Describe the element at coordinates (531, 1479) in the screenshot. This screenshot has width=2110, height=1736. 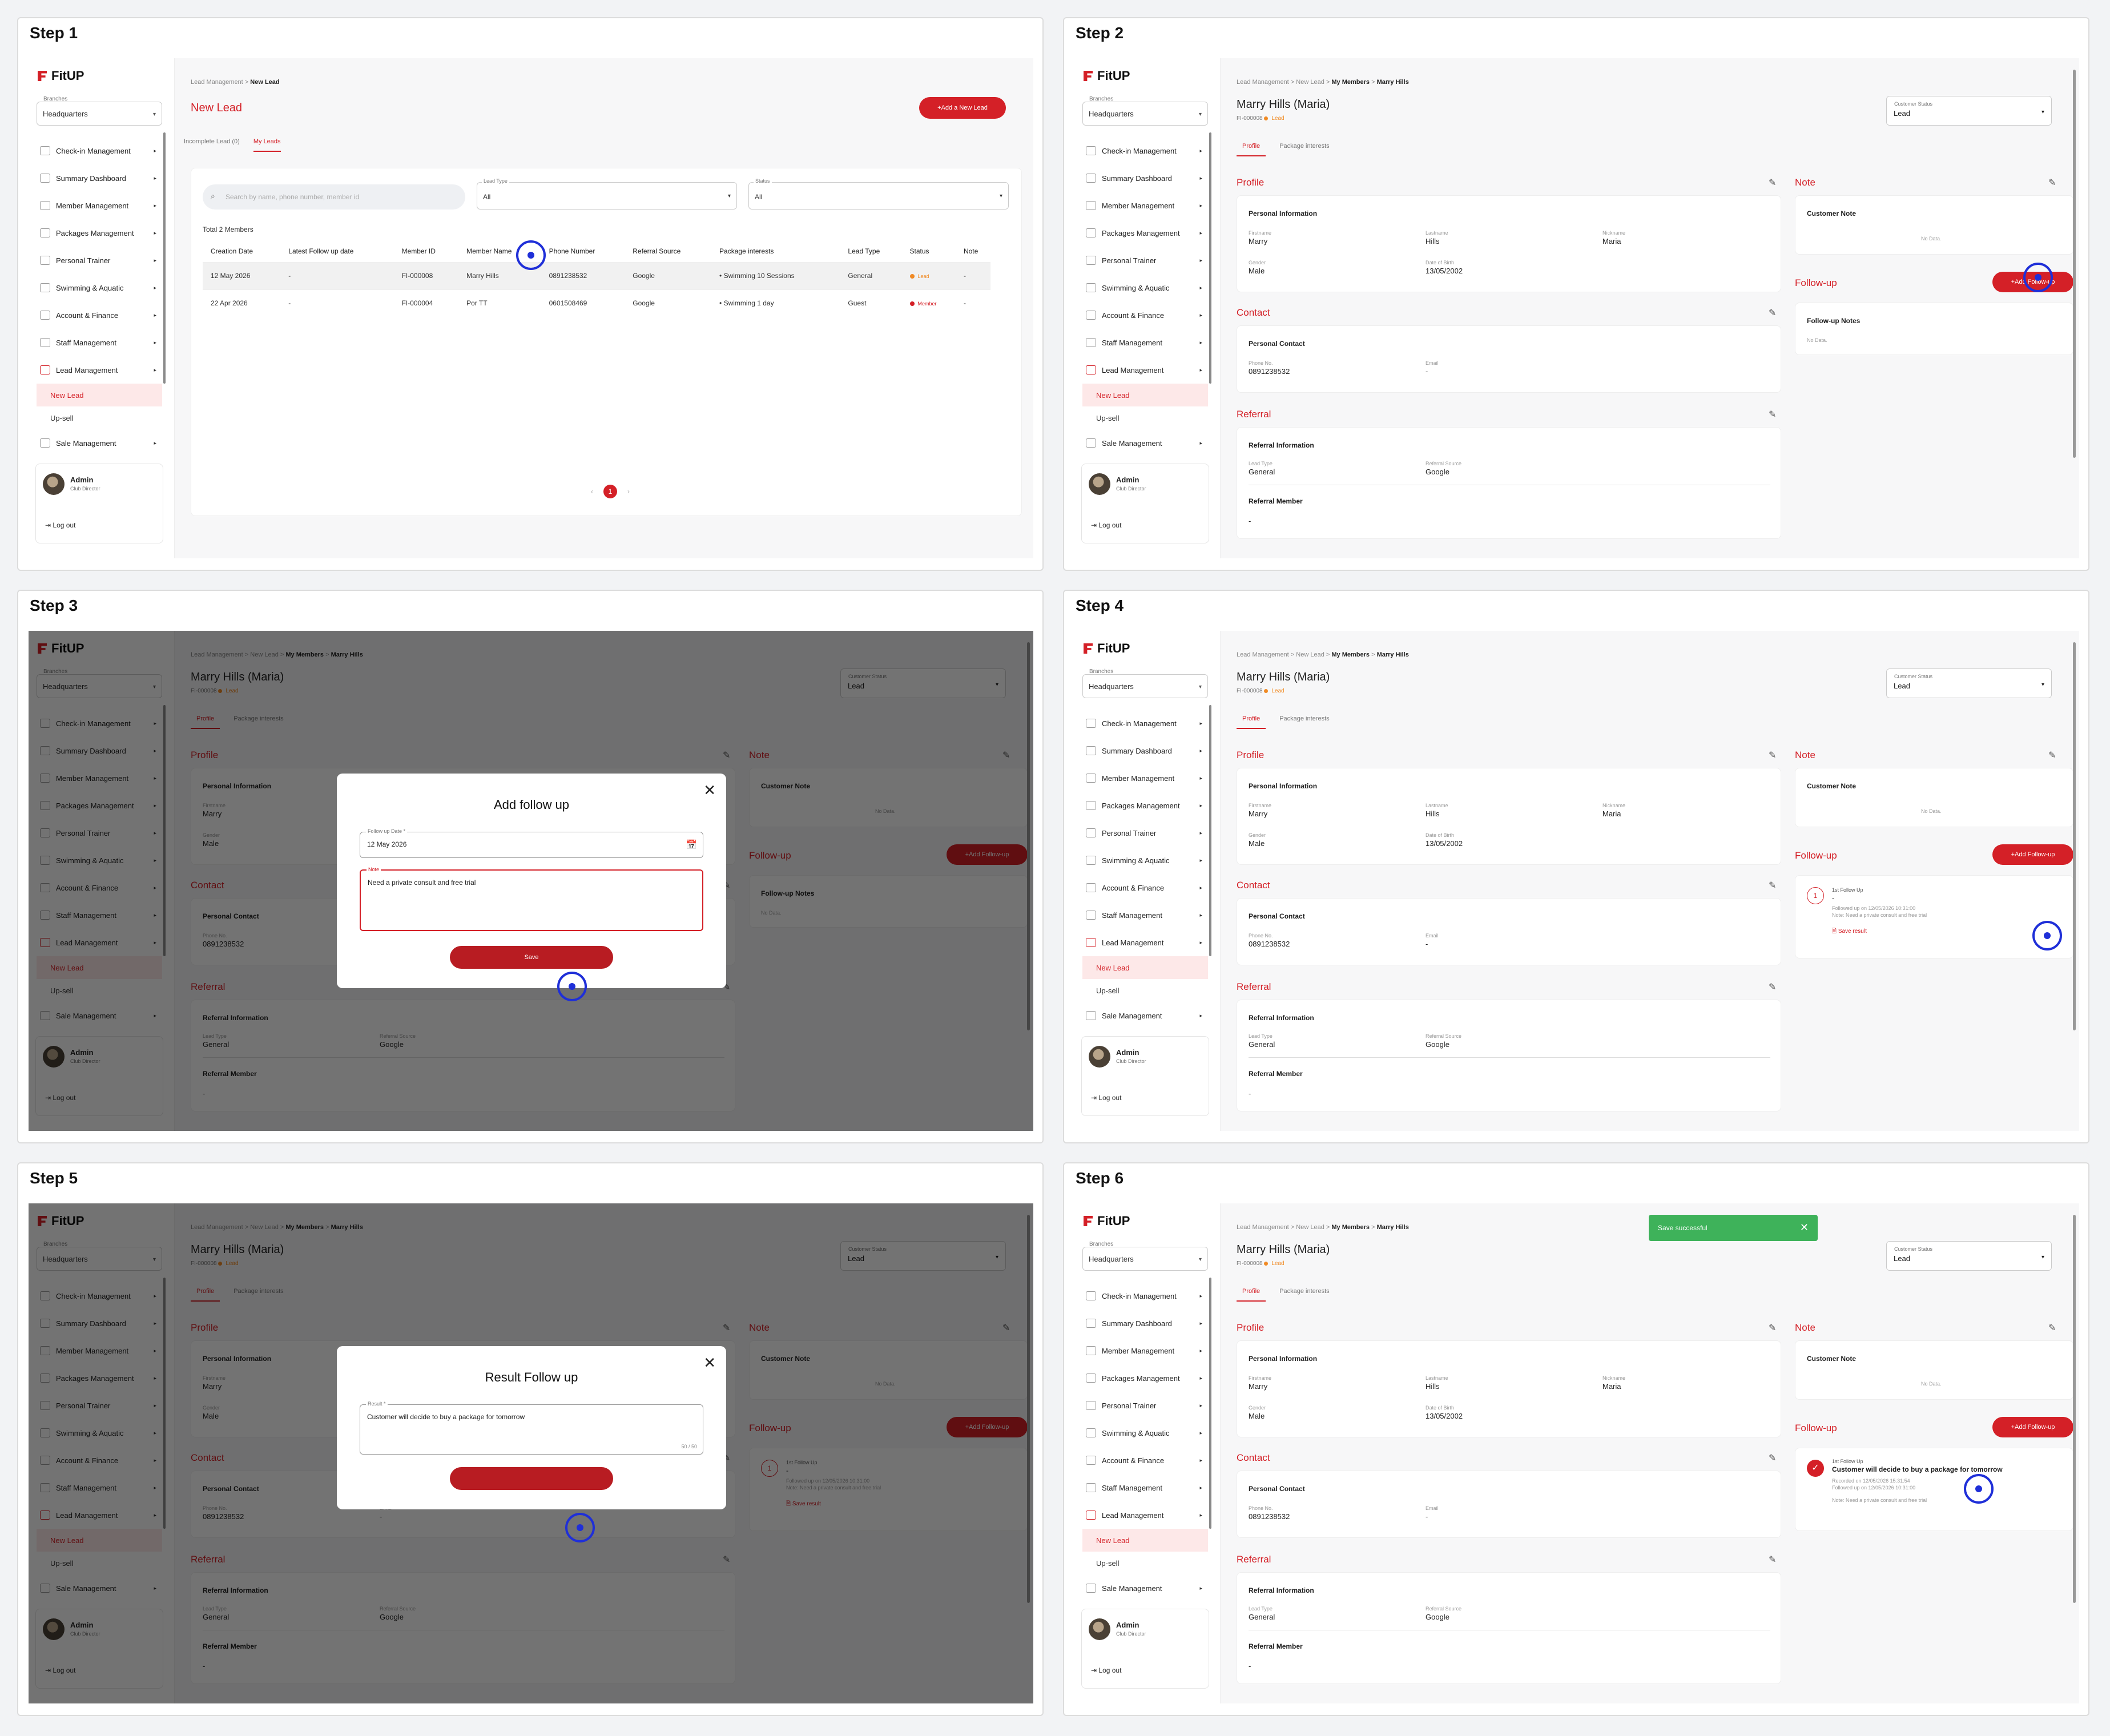
I see `save-button` at that location.